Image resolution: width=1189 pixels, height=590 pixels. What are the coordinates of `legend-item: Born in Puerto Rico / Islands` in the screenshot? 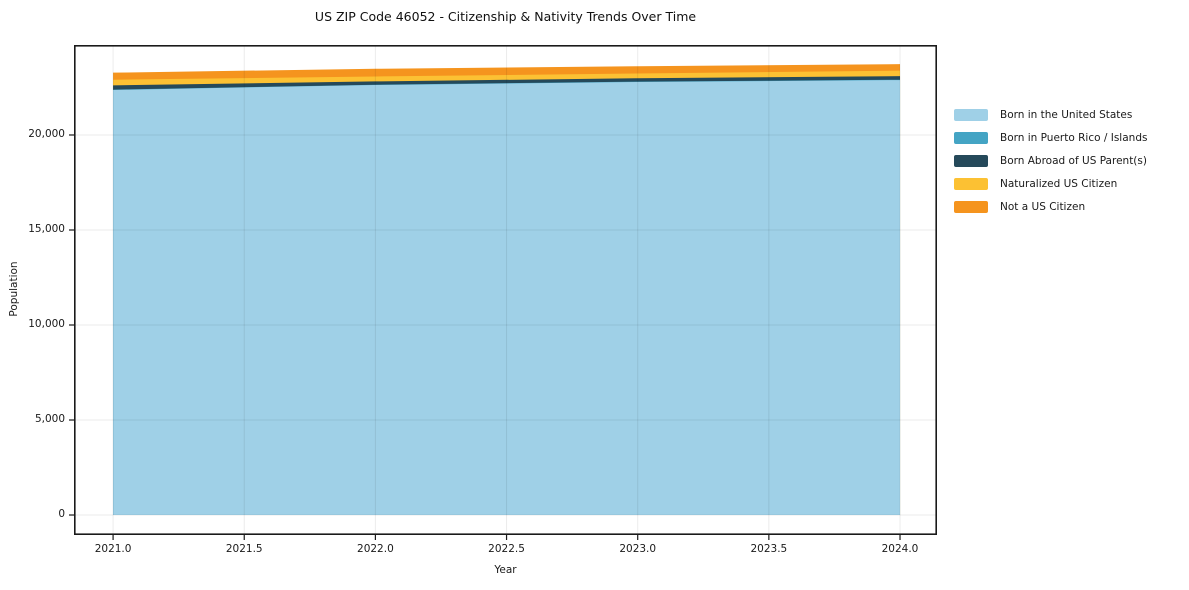 It's located at (1050, 137).